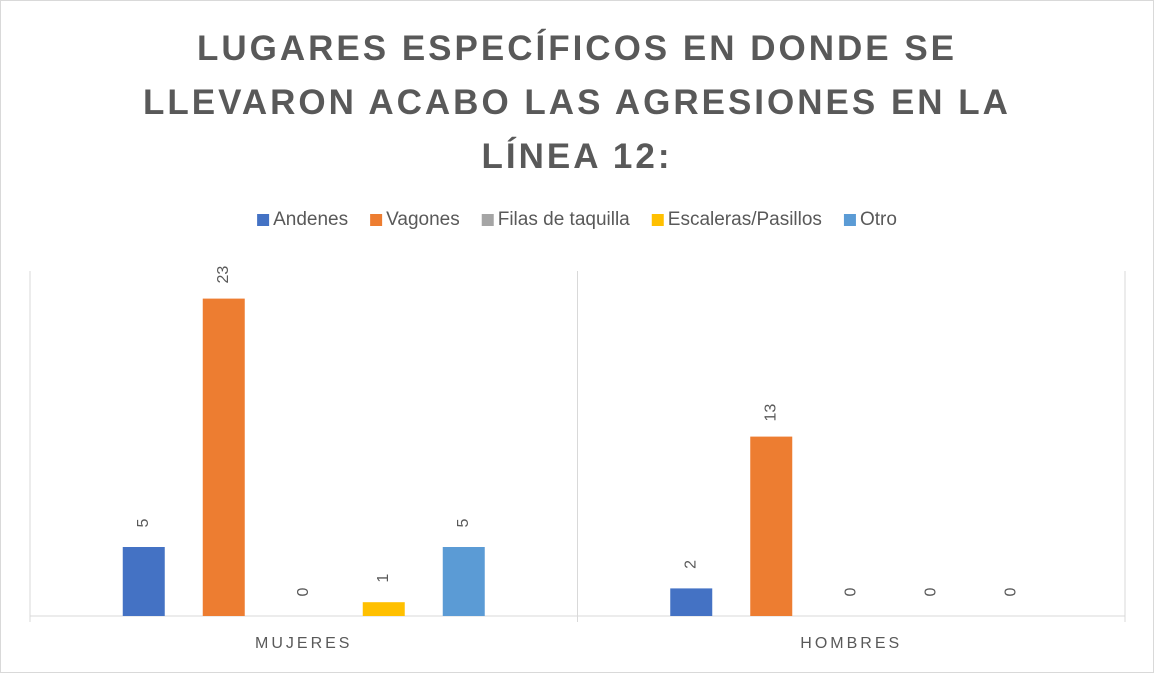 This screenshot has width=1154, height=673. What do you see at coordinates (303, 643) in the screenshot?
I see `x-tick-label: MUJERES` at bounding box center [303, 643].